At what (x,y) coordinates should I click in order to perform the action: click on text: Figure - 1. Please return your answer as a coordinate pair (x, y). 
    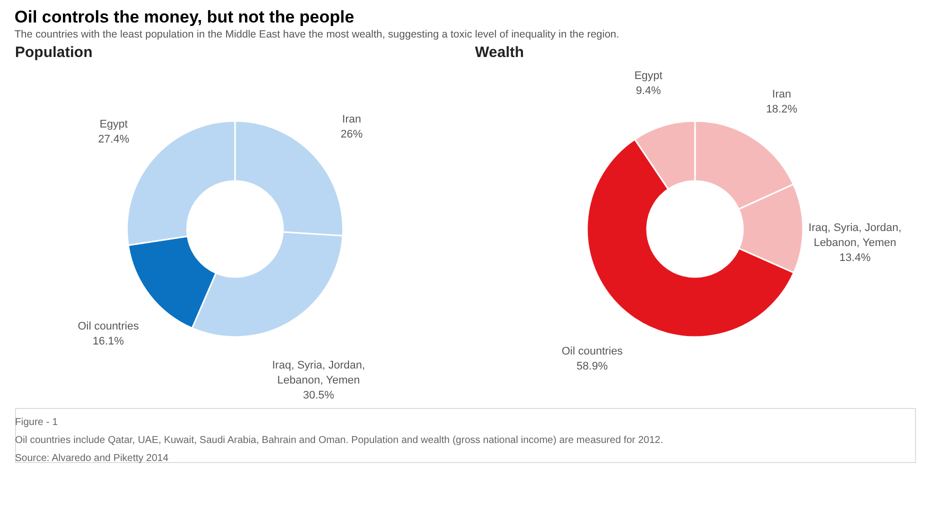
    Looking at the image, I should click on (36, 422).